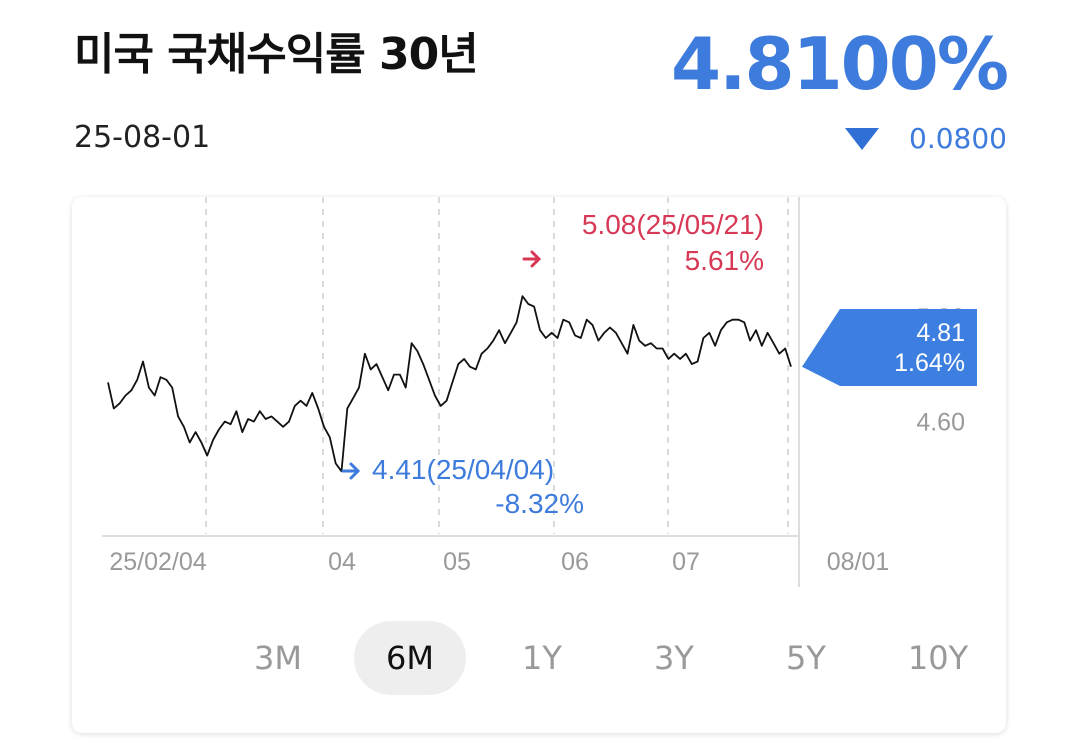 Image resolution: width=1079 pixels, height=755 pixels. What do you see at coordinates (806, 658) in the screenshot?
I see `tab-5y: 5Y` at bounding box center [806, 658].